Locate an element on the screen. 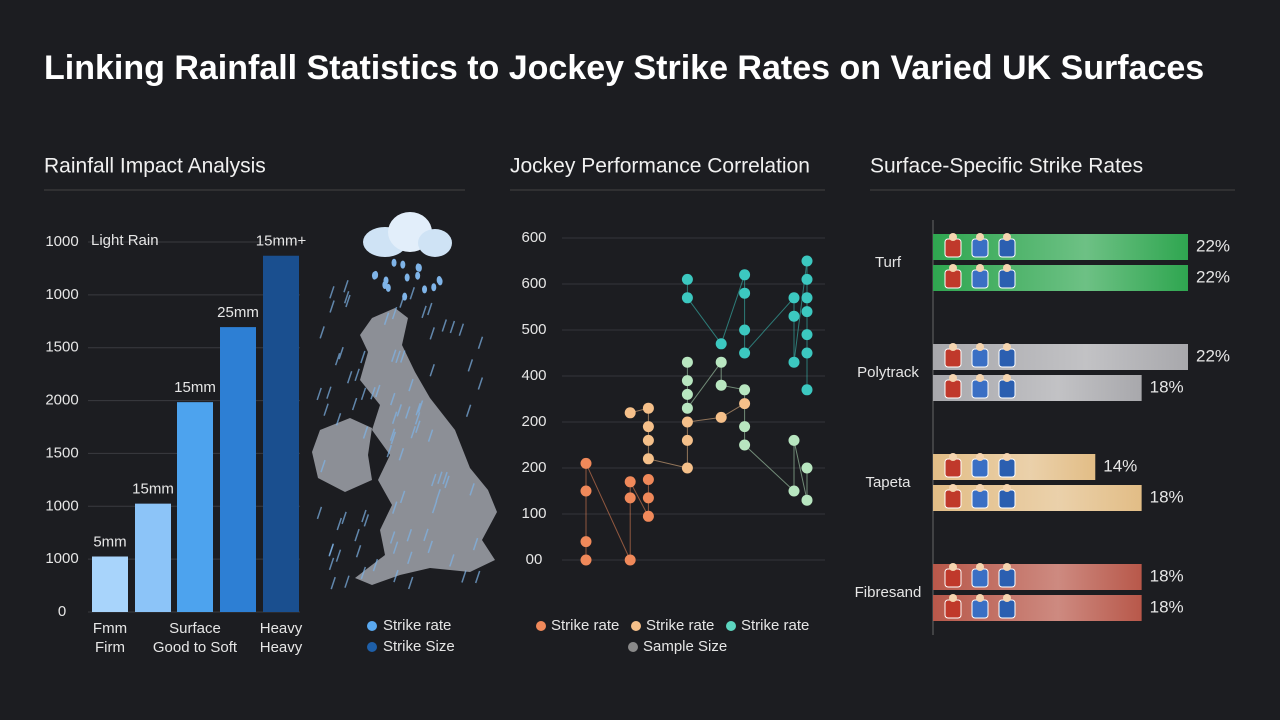  y-tick-label: 600 is located at coordinates (533, 283).